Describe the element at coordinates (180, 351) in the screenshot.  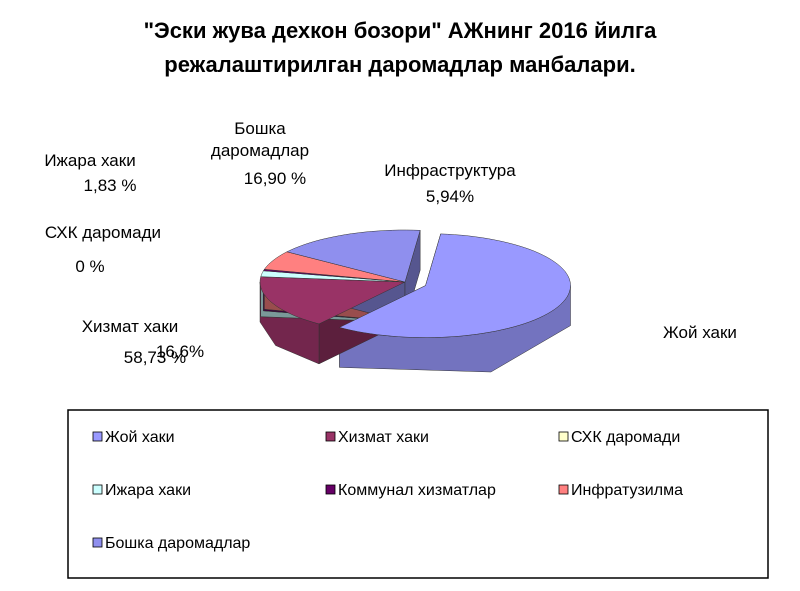
I see `data-label: 16,6%` at that location.